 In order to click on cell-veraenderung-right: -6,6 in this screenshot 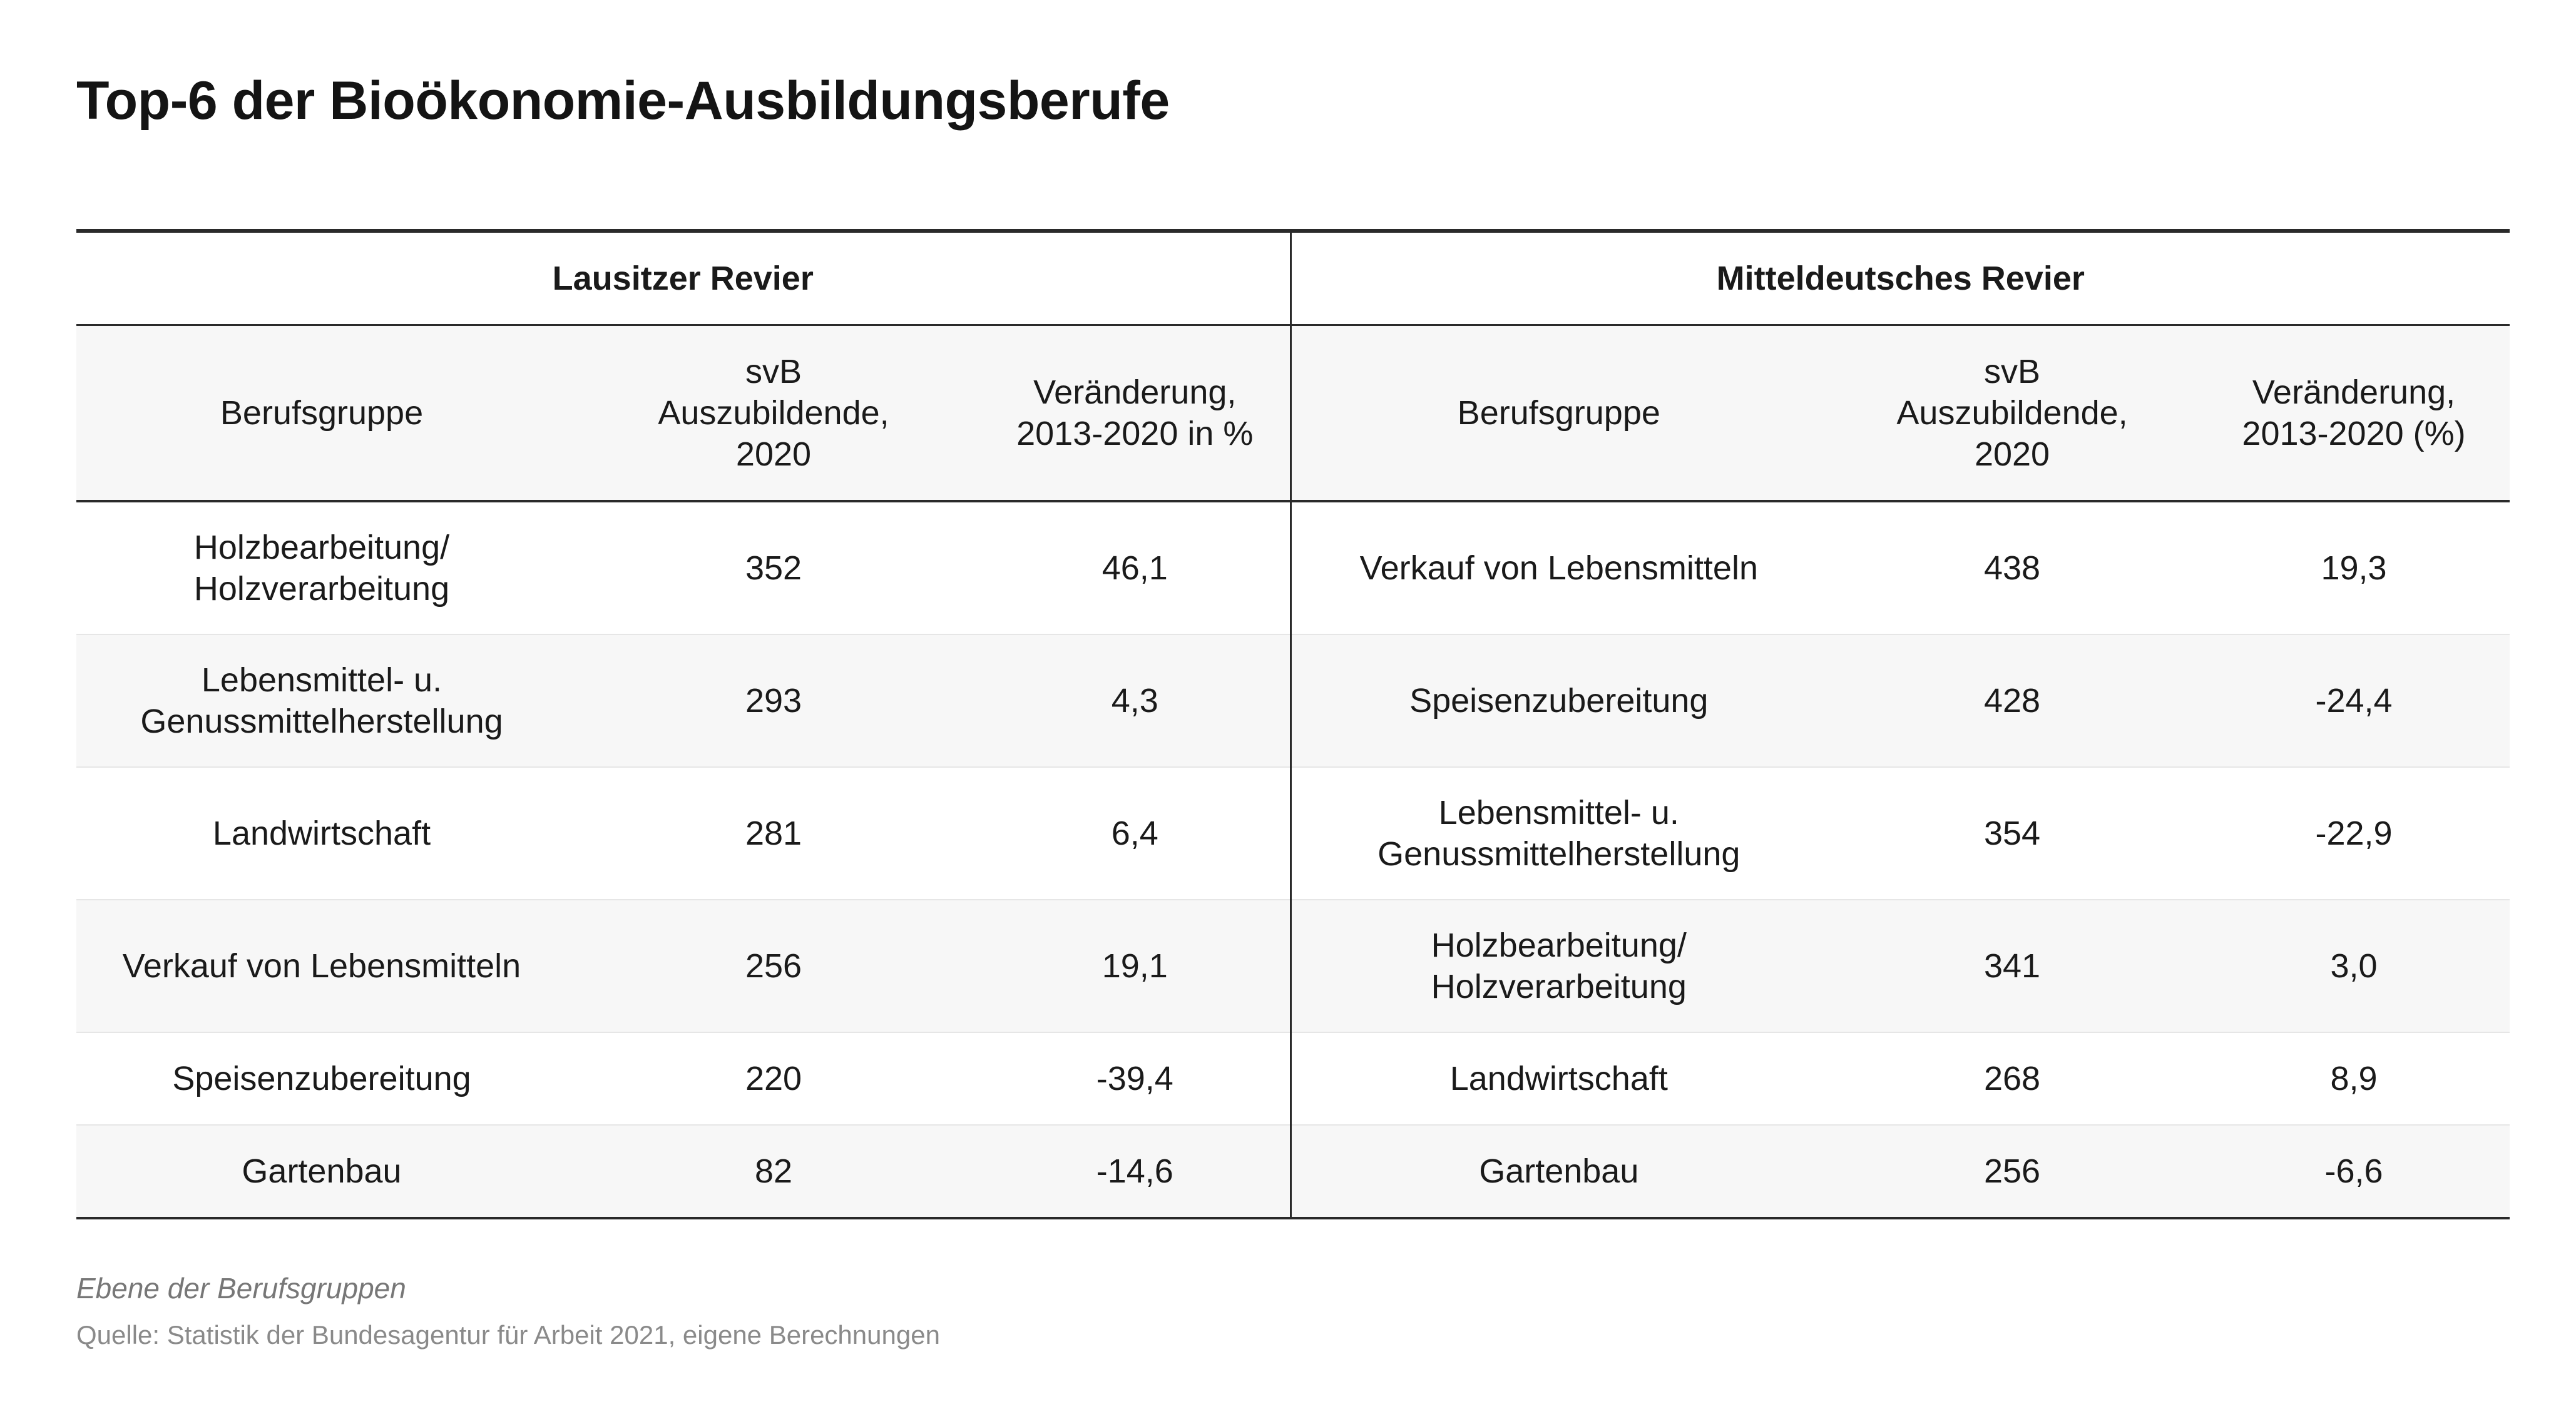, I will do `click(2354, 1172)`.